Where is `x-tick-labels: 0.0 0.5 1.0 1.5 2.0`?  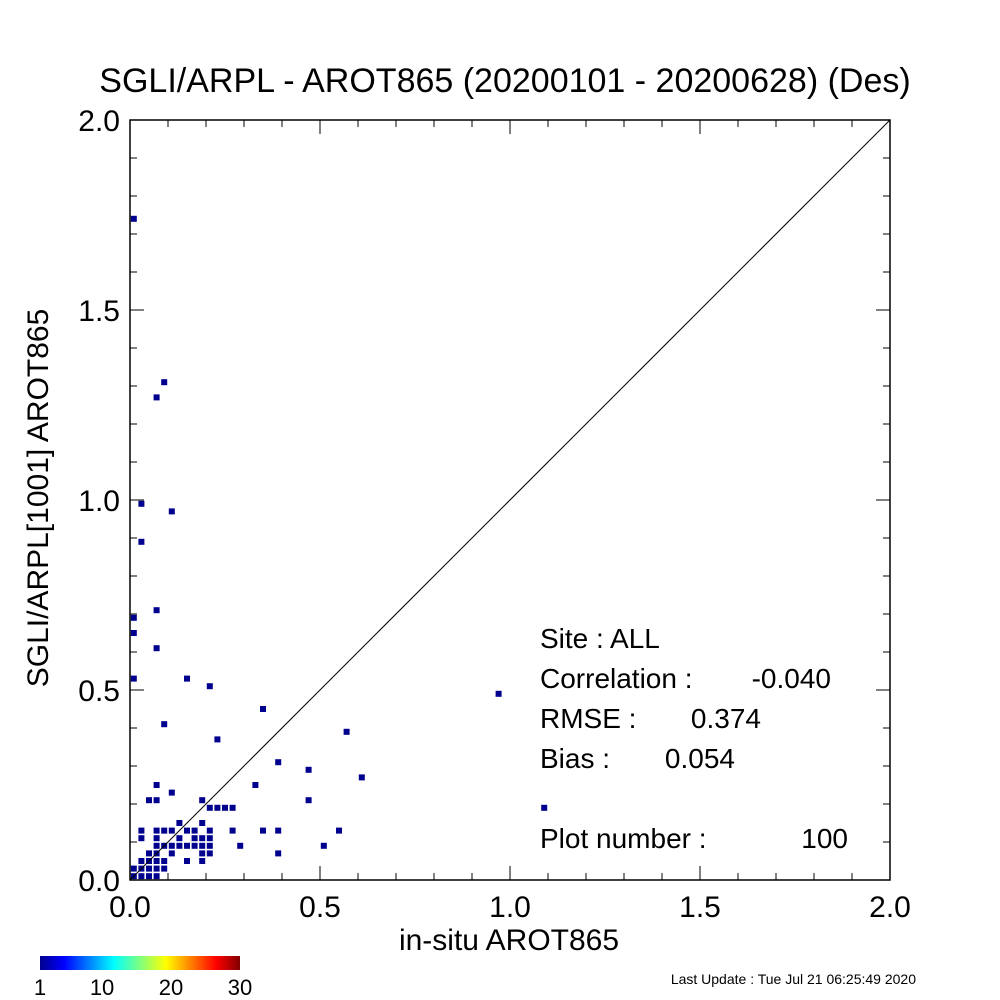 x-tick-labels: 0.0 0.5 1.0 1.5 2.0 is located at coordinates (510, 907).